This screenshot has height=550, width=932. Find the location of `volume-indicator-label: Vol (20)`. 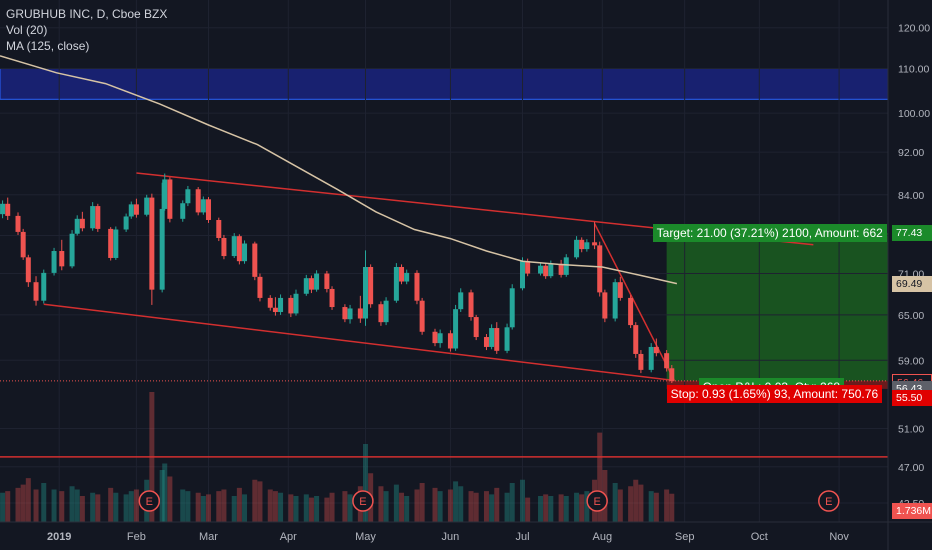

volume-indicator-label: Vol (20) is located at coordinates (27, 30).